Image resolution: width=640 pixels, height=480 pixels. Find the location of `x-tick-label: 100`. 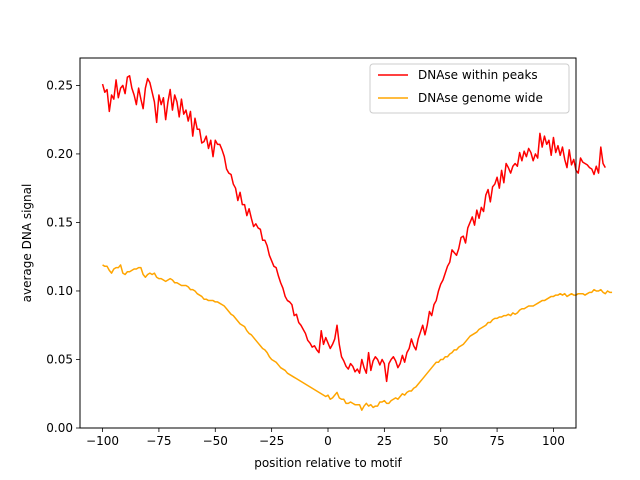

x-tick-label: 100 is located at coordinates (553, 441).